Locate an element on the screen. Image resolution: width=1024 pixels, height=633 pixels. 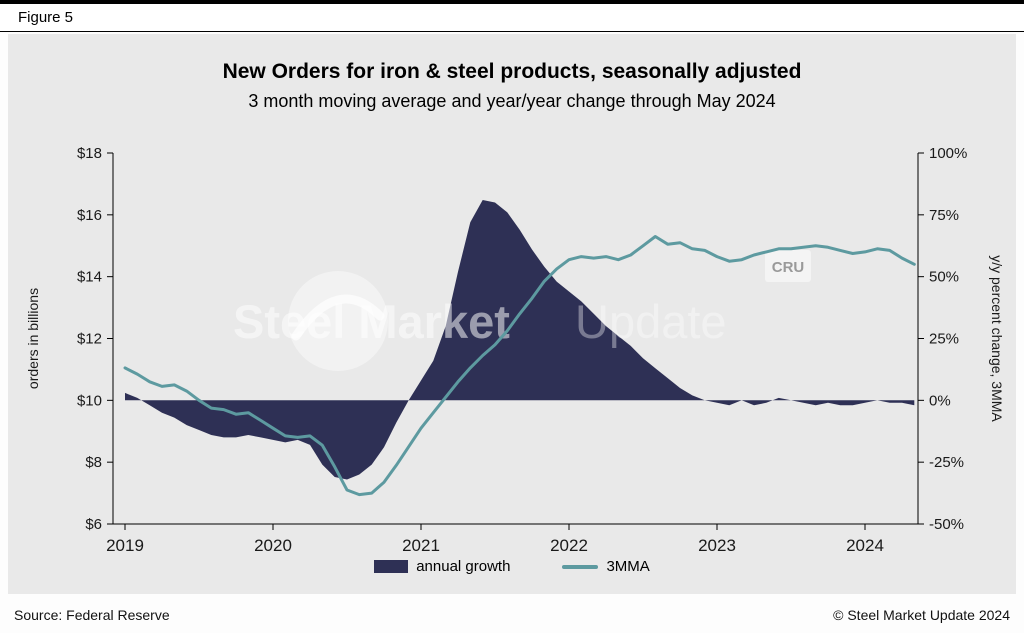
right-axis-tick-label: 75% is located at coordinates (944, 215).